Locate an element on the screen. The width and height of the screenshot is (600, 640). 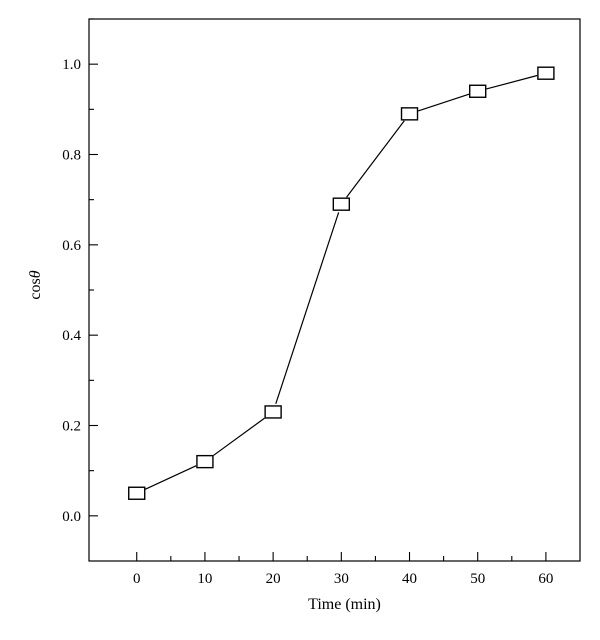
x-tick-label: 10 is located at coordinates (204, 579).